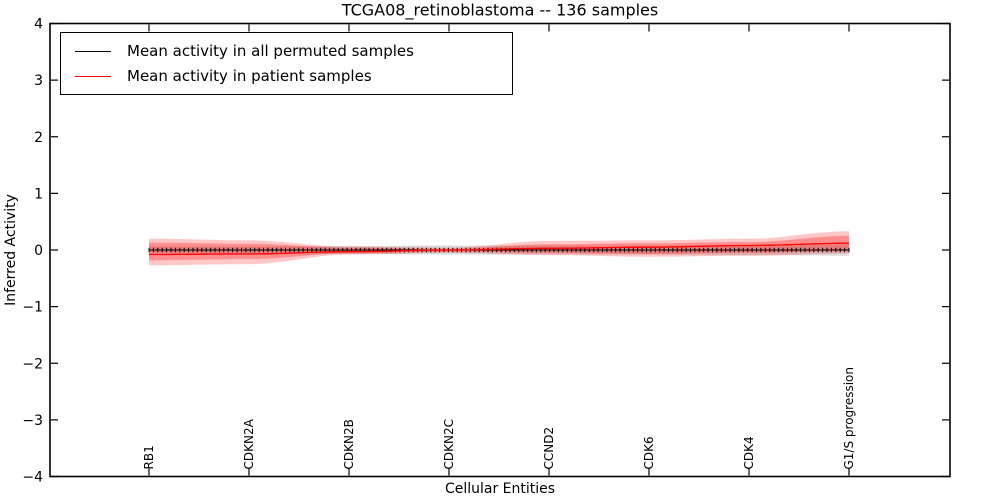  I want to click on permuted-line-swatch, so click(93, 51).